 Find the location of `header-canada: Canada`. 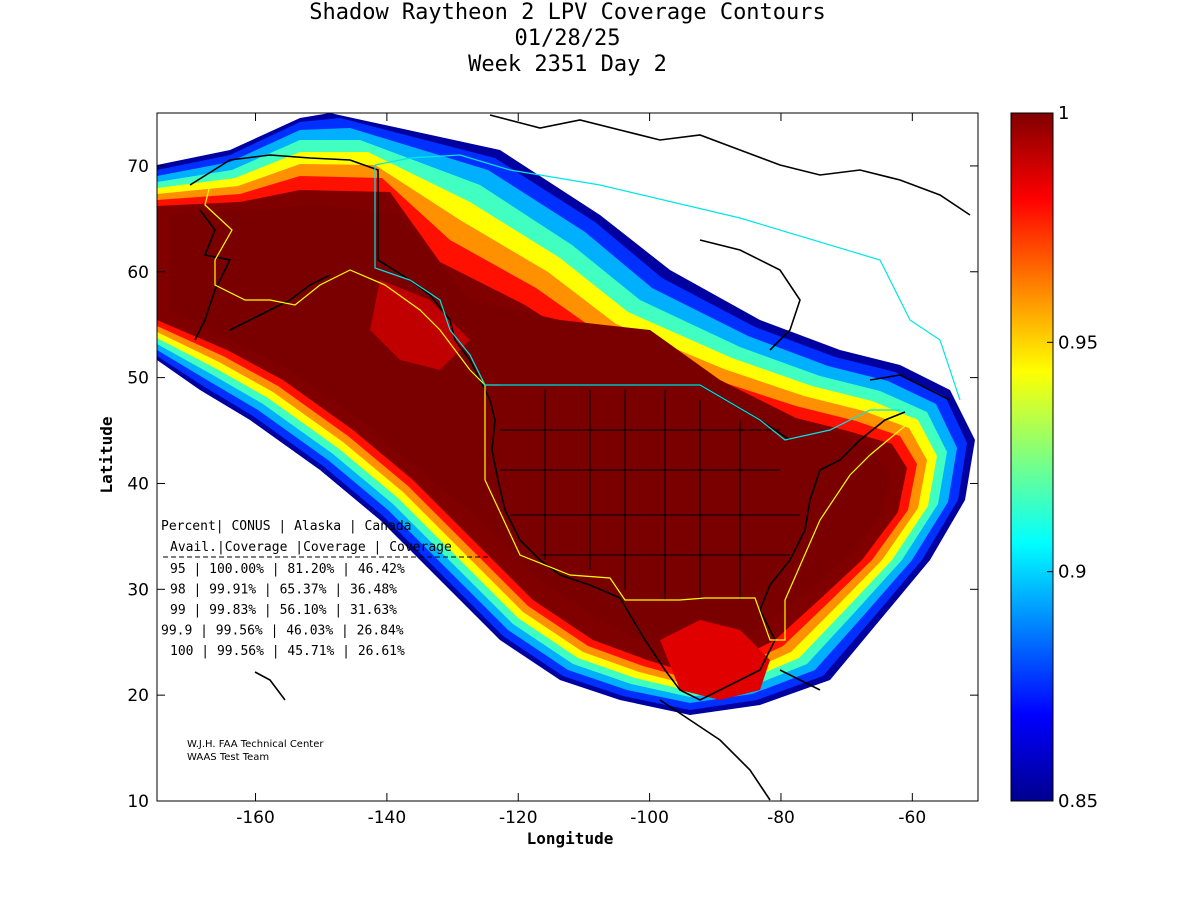

header-canada: Canada is located at coordinates (388, 526).